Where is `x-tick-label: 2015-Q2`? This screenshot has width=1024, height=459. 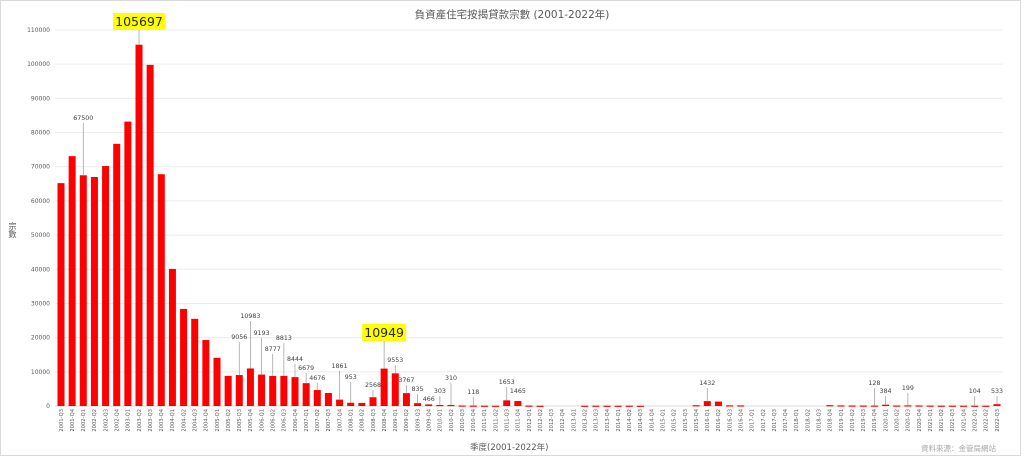
x-tick-label: 2015-Q2 is located at coordinates (675, 420).